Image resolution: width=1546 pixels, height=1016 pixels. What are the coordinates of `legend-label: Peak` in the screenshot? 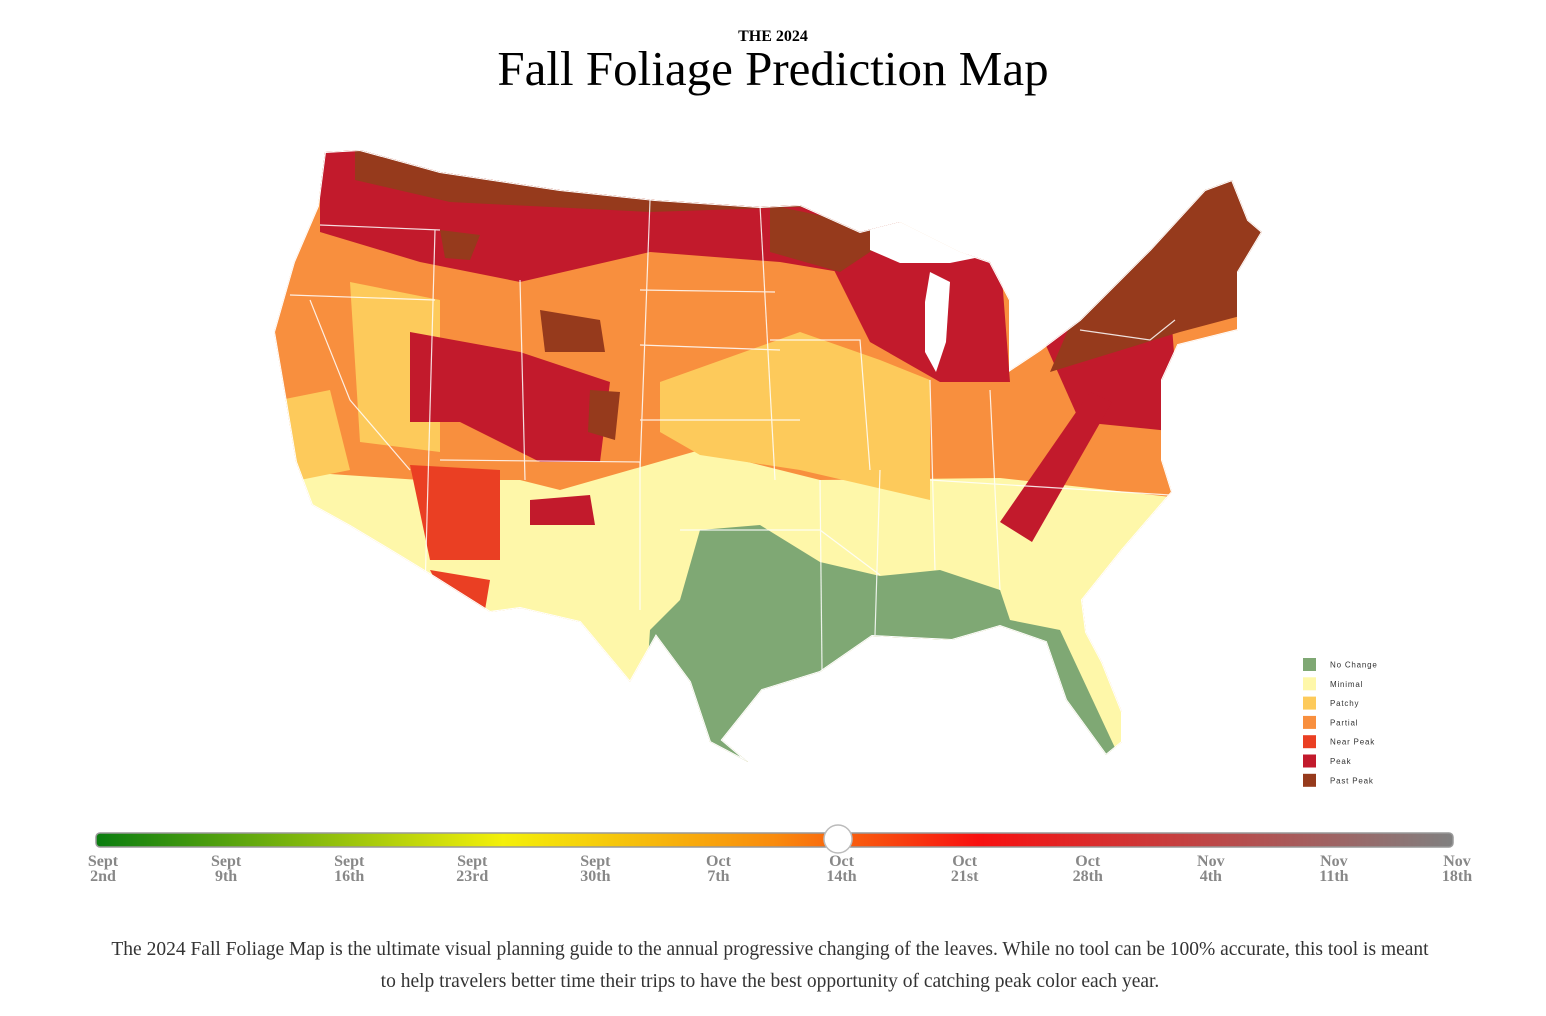 It's located at (1341, 761).